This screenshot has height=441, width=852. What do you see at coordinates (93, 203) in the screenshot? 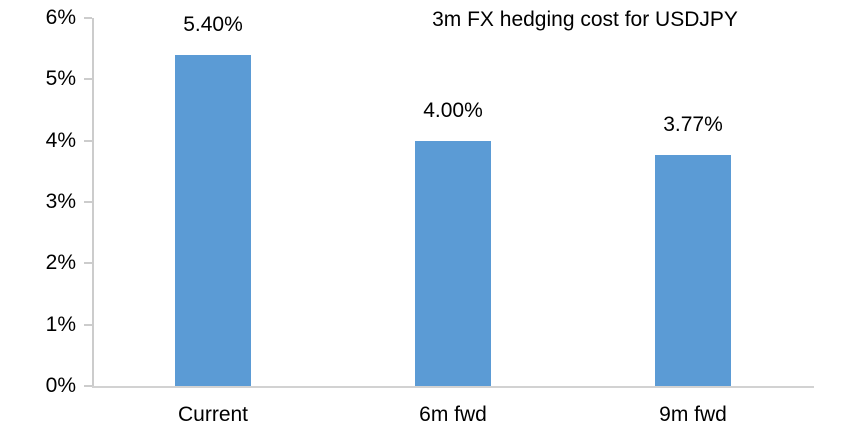
I see `y-axis-line` at bounding box center [93, 203].